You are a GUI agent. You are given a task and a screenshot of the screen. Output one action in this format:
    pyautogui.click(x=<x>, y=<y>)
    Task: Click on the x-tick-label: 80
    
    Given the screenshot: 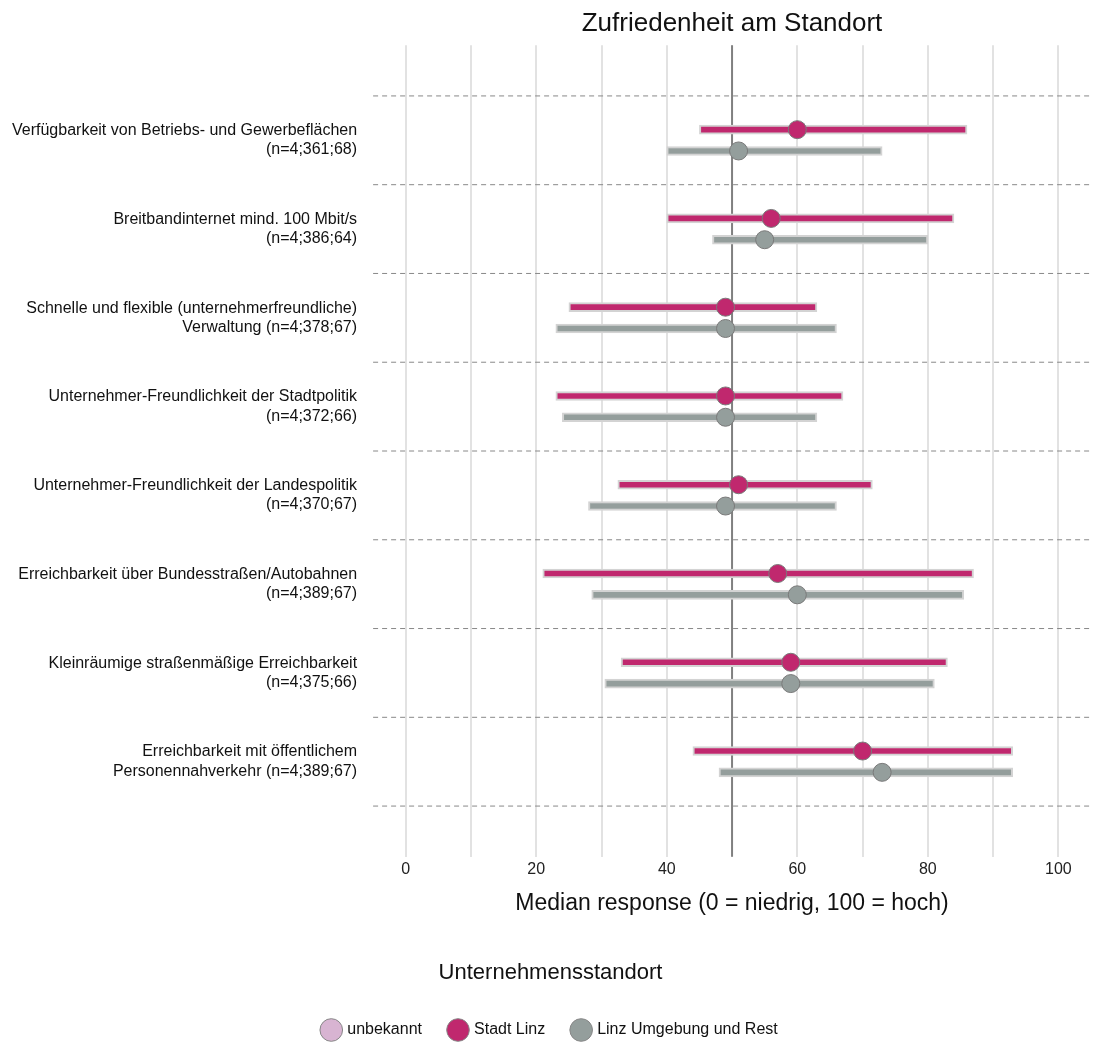 What is the action you would take?
    pyautogui.click(x=927, y=868)
    